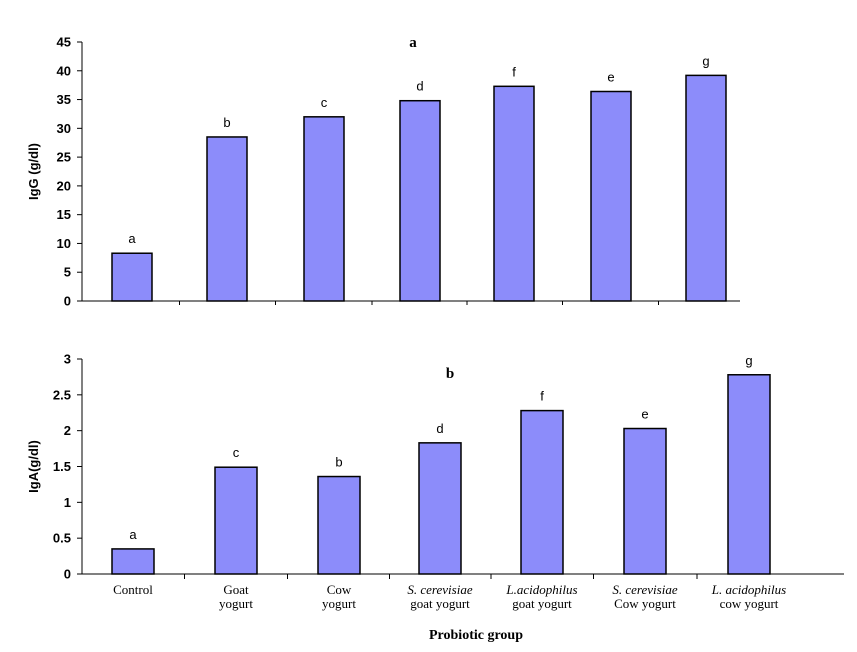  I want to click on y-tick-label: 2, so click(67, 430).